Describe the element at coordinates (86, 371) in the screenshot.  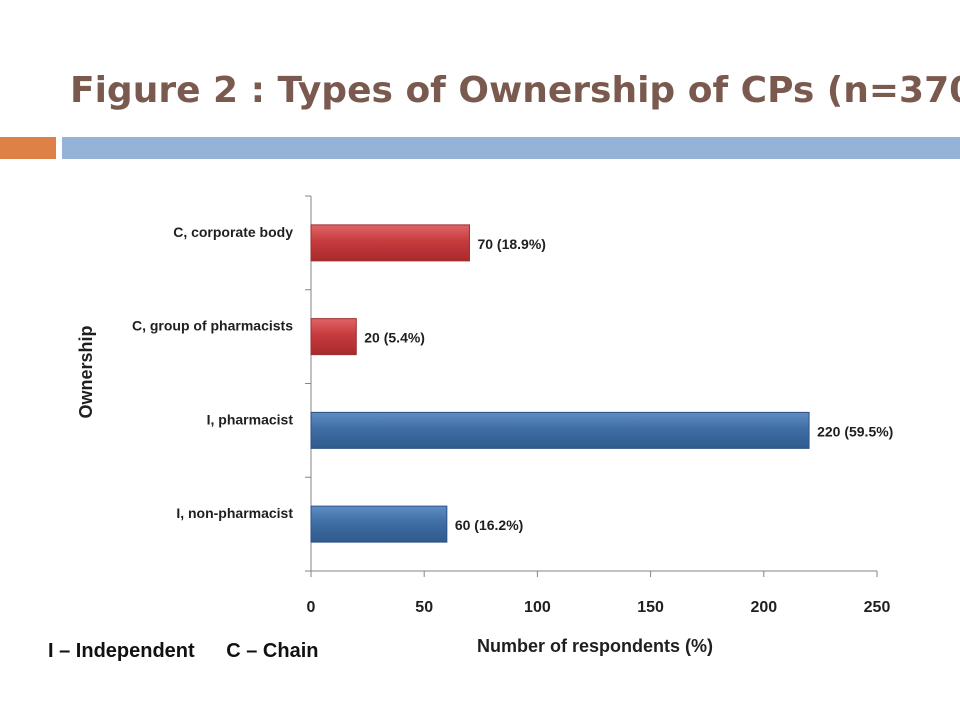
I see `y-axis-title: Ownership` at that location.